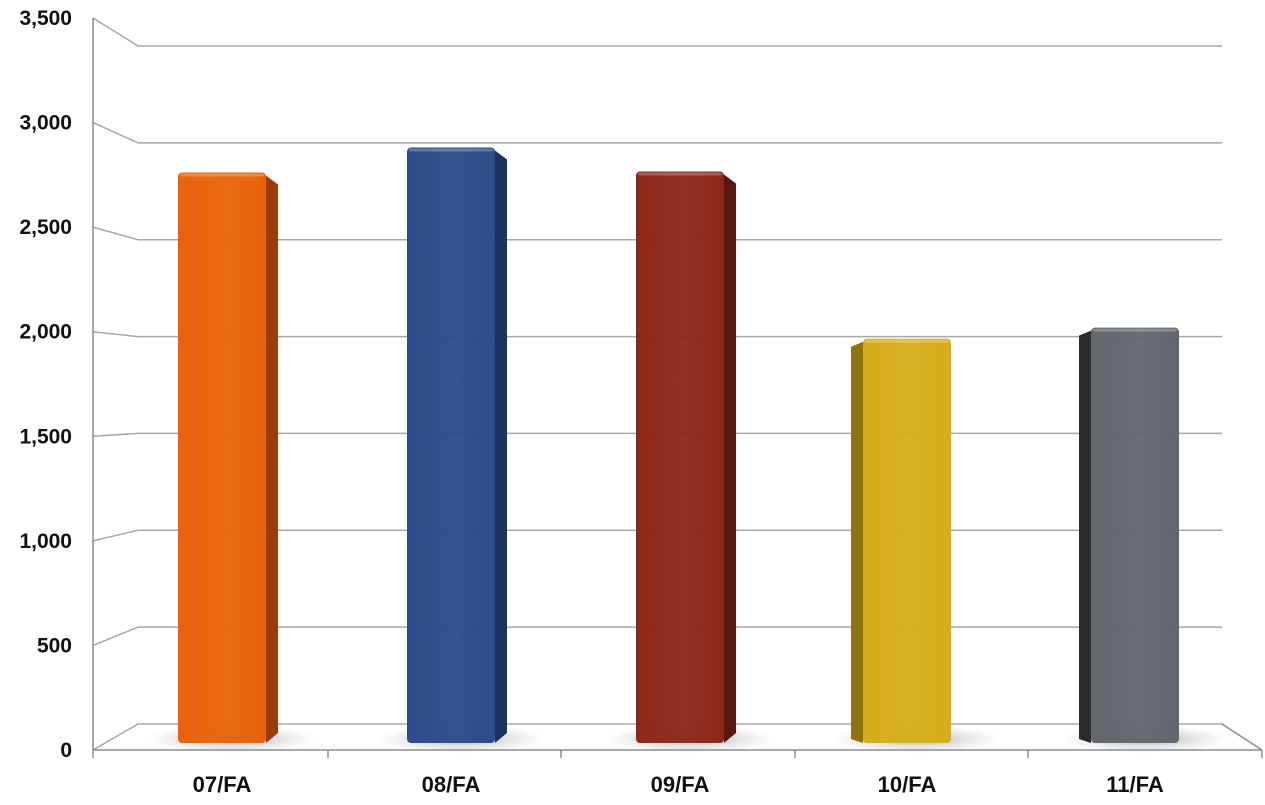 This screenshot has height=805, width=1265. What do you see at coordinates (45, 227) in the screenshot?
I see `y-tick-label: 2,500` at bounding box center [45, 227].